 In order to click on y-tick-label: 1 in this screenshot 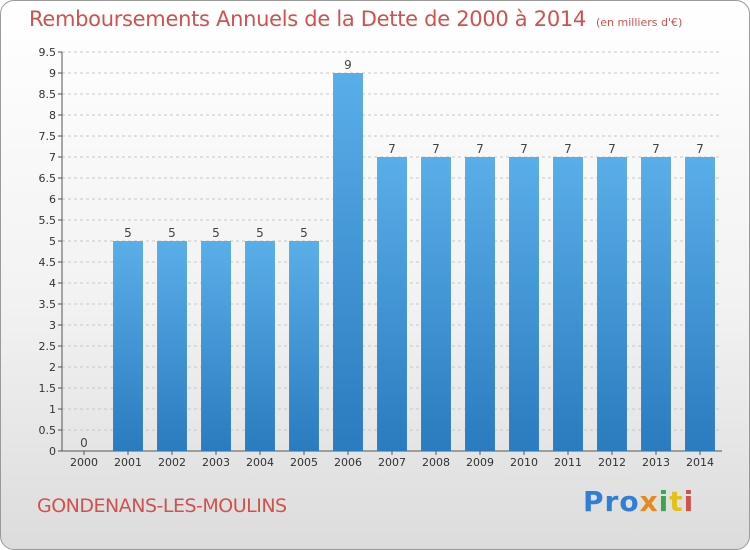, I will do `click(52, 409)`.